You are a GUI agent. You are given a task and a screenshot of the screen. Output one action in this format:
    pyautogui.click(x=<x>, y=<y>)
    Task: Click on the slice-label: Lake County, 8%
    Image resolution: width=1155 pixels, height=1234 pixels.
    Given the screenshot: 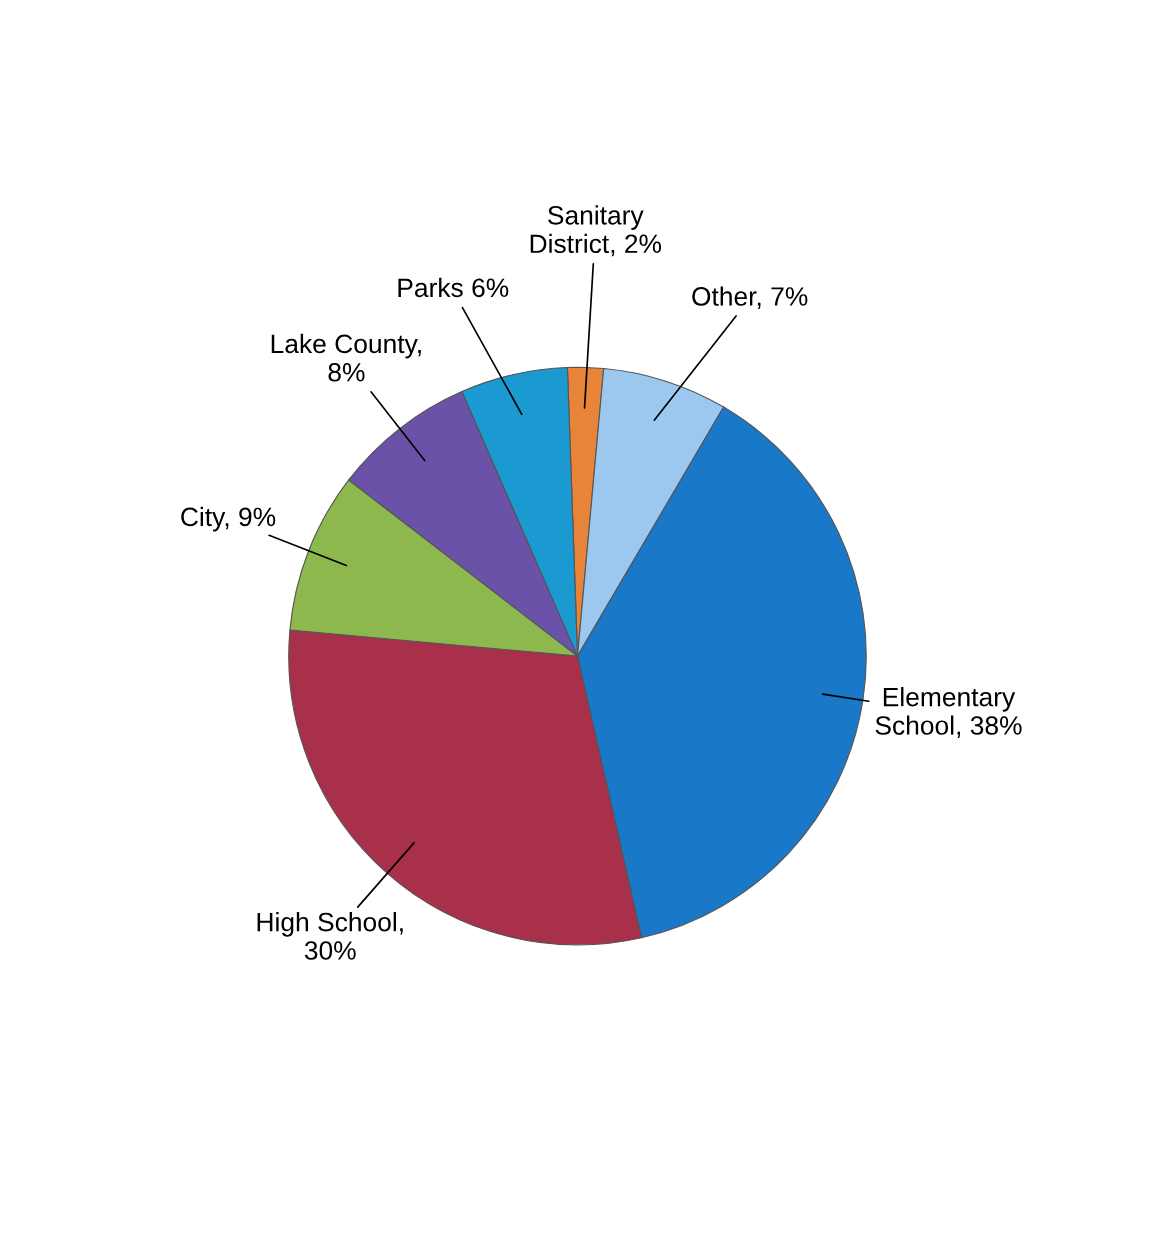 What is the action you would take?
    pyautogui.click(x=346, y=357)
    